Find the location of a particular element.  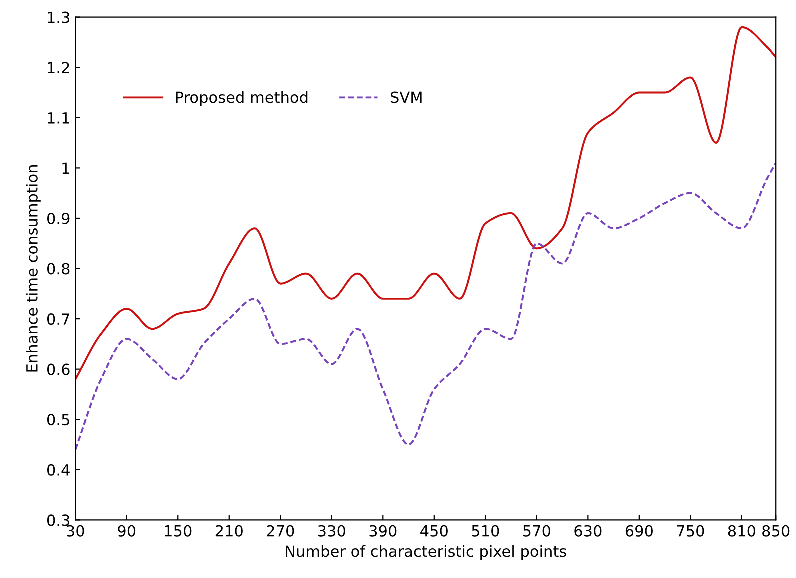

x-tick-label: 510 is located at coordinates (486, 531).